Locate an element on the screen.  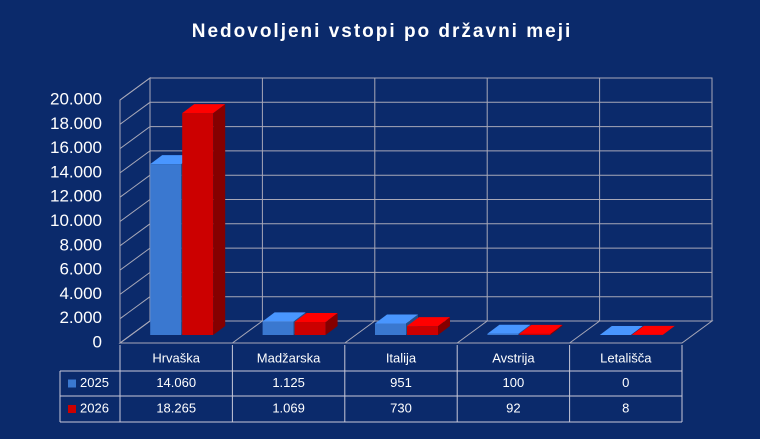
data-label: 100 is located at coordinates (514, 382).